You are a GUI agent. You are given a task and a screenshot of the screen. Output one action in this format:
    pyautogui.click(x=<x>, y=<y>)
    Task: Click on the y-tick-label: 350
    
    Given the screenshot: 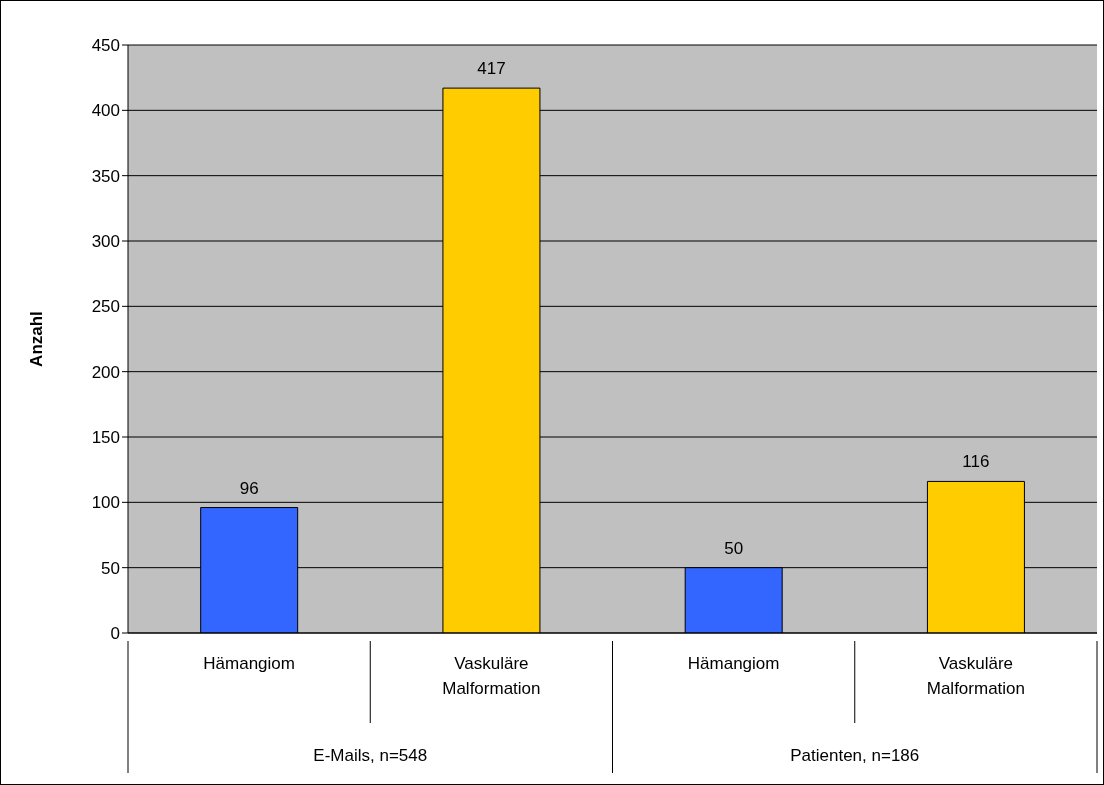 What is the action you would take?
    pyautogui.click(x=105, y=176)
    